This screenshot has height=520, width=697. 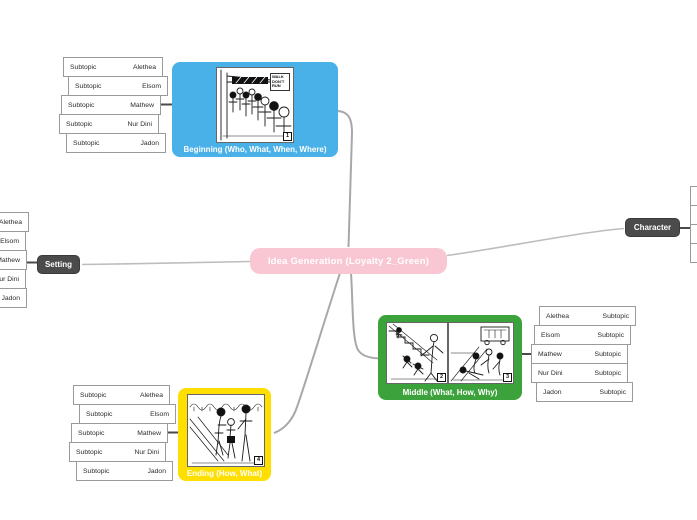 I want to click on node-character: Character, so click(x=652, y=227).